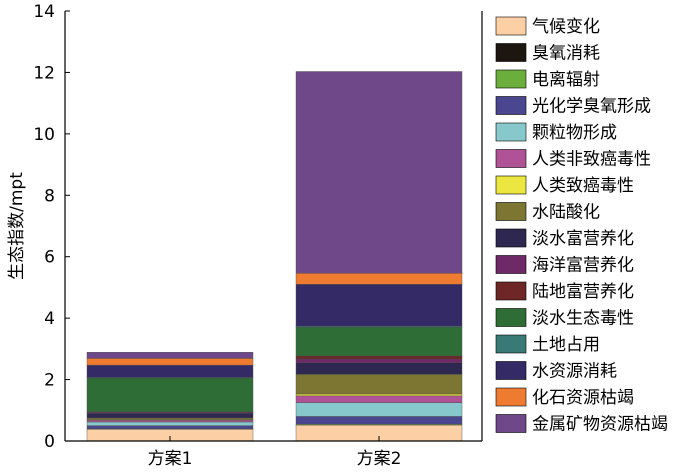  Describe the element at coordinates (49, 258) in the screenshot. I see `y-tick-label: 6` at that location.